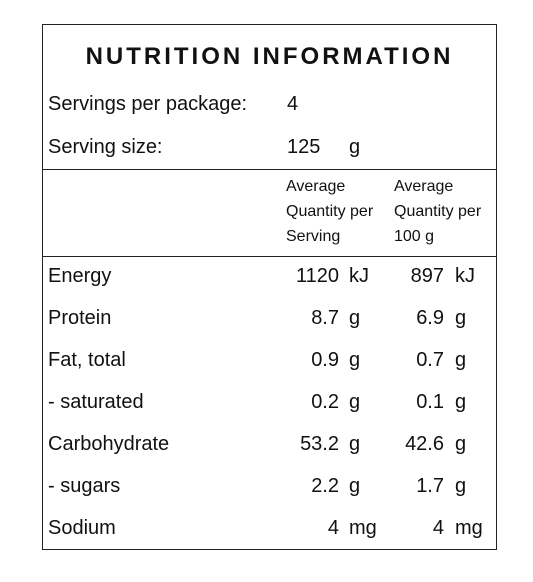 The width and height of the screenshot is (533, 582). I want to click on per-100g-value: 42.6, so click(424, 444).